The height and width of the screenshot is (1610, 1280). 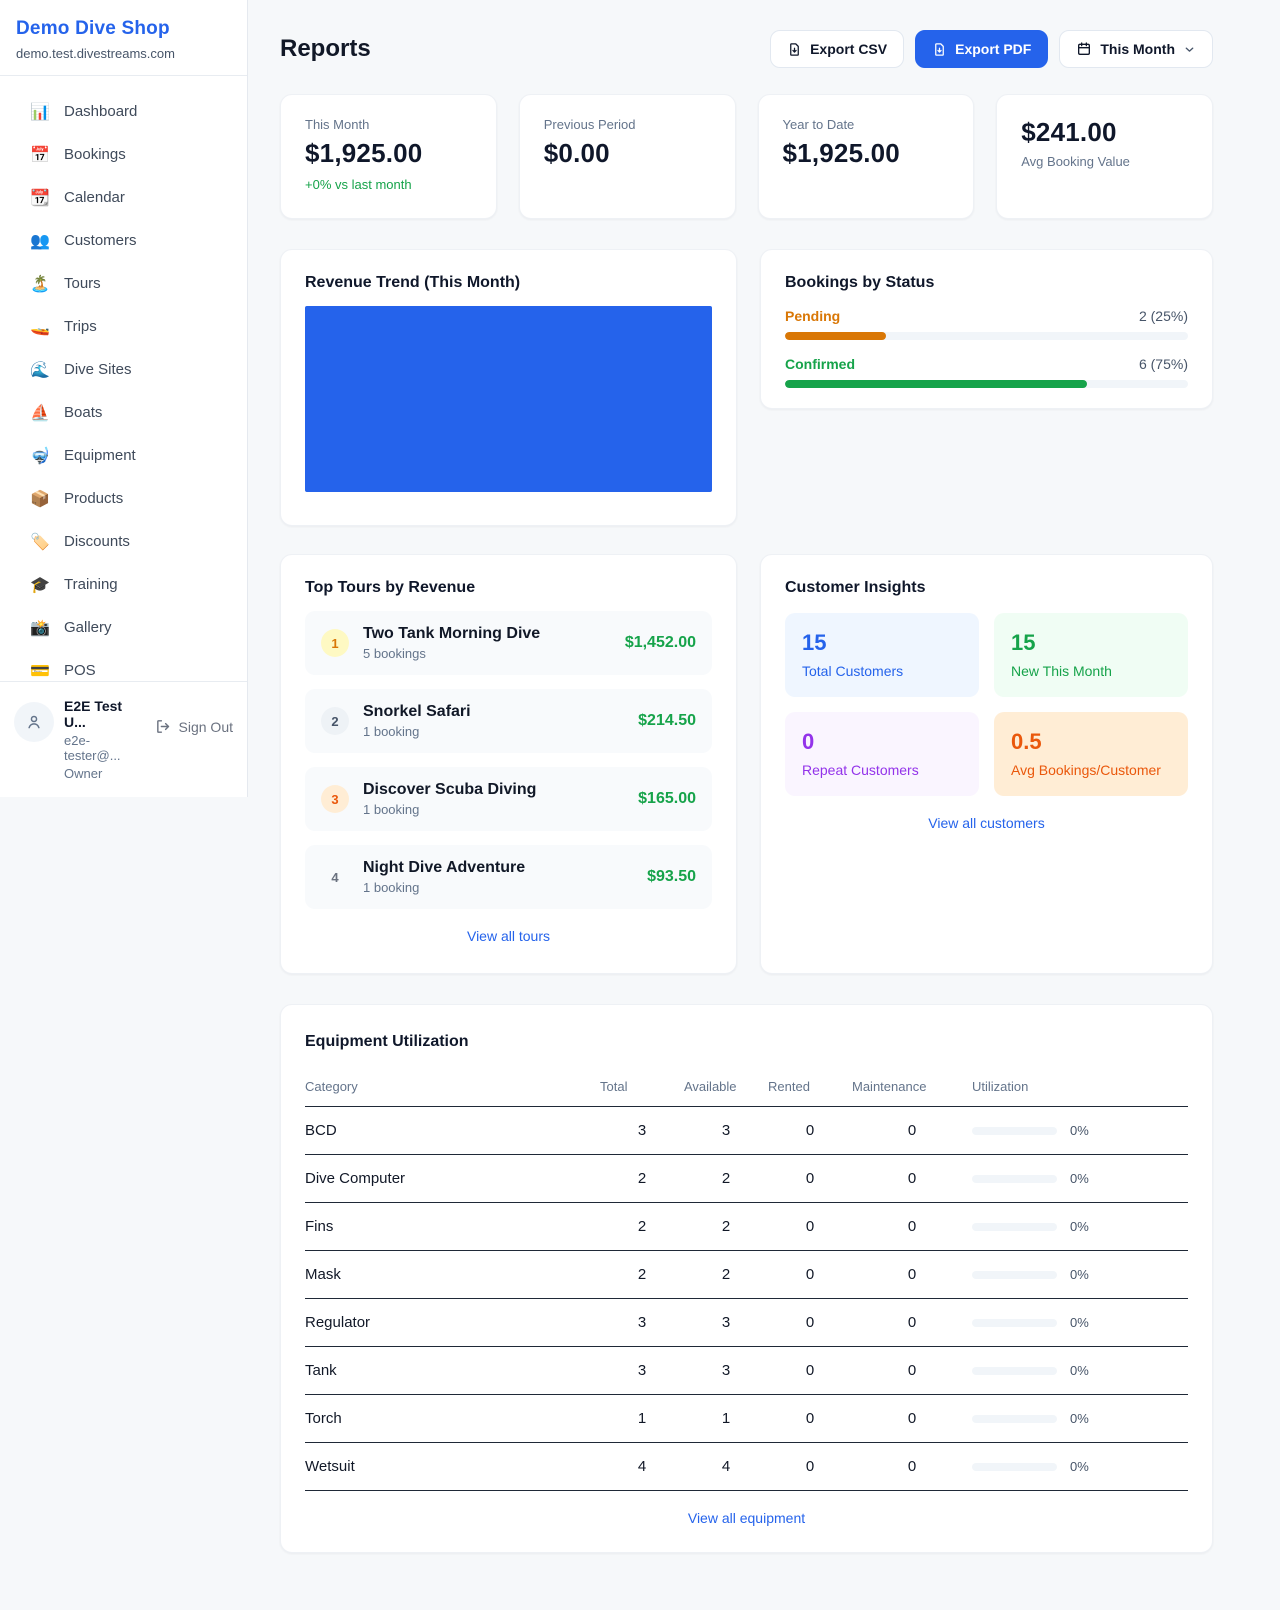 What do you see at coordinates (194, 726) in the screenshot?
I see `sign-out-button: Sign Out` at bounding box center [194, 726].